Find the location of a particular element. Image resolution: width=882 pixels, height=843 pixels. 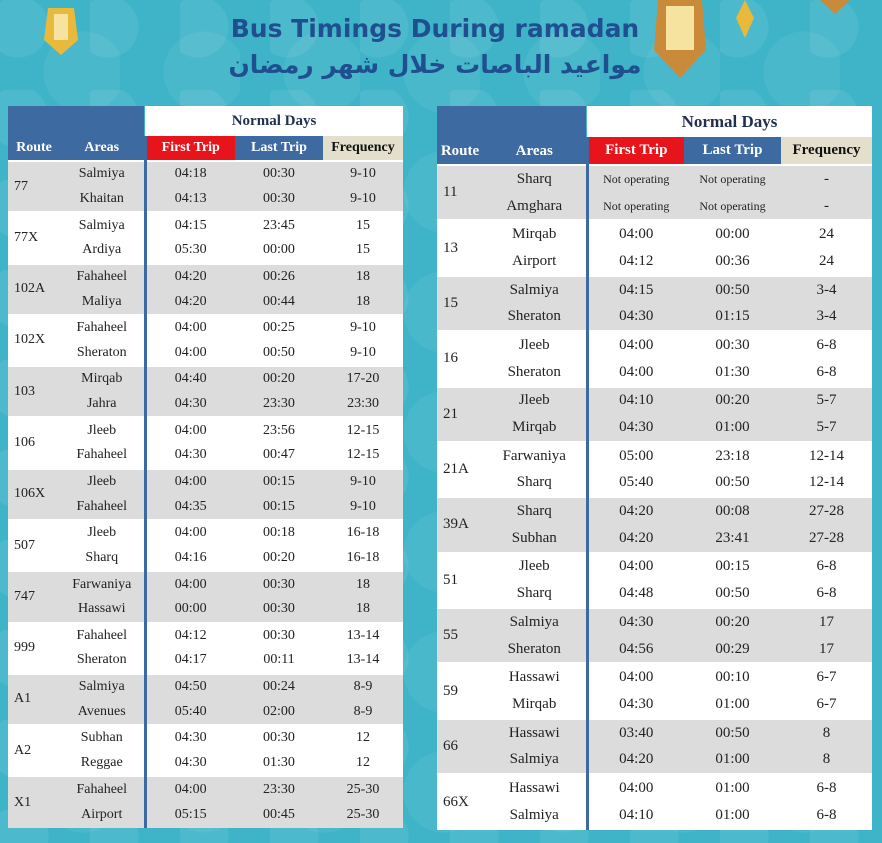

frequency-cell: 15 is located at coordinates (363, 224).